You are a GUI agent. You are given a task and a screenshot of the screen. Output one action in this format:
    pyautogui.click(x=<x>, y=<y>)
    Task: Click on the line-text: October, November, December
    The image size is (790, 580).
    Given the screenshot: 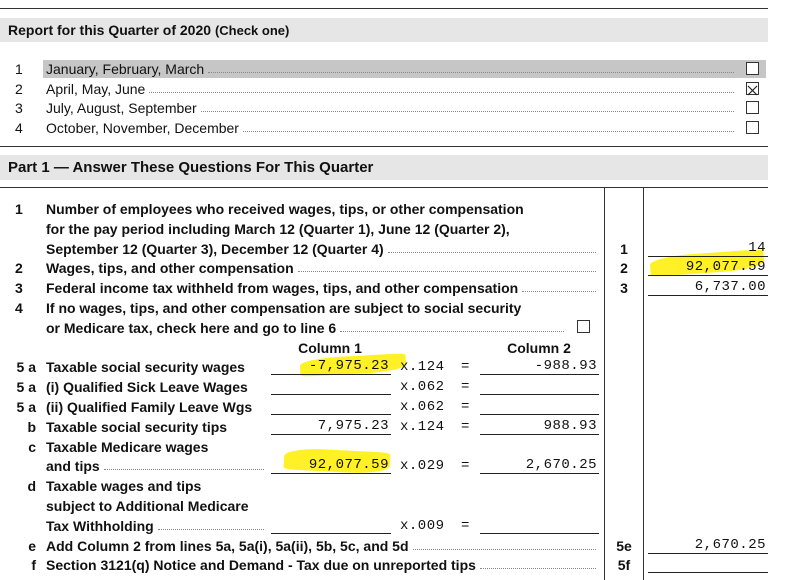 What is the action you would take?
    pyautogui.click(x=392, y=128)
    